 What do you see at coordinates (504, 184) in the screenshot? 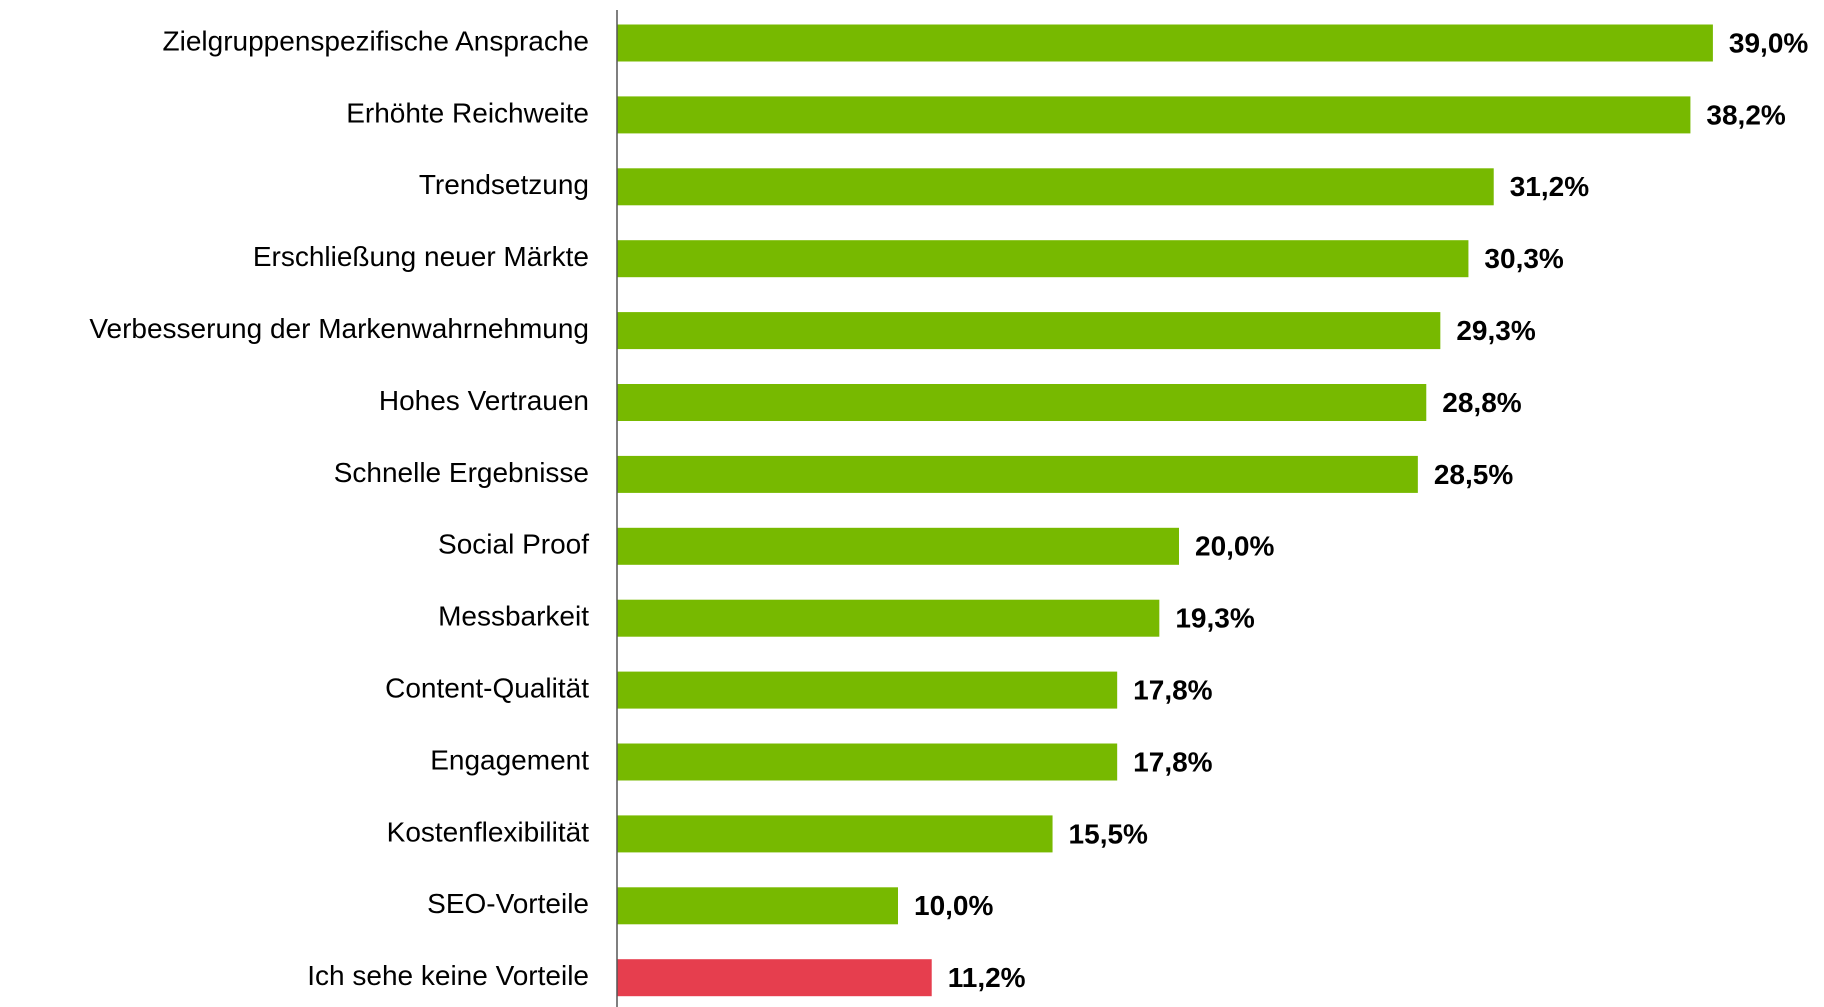
I see `category-label: Trendsetzung` at bounding box center [504, 184].